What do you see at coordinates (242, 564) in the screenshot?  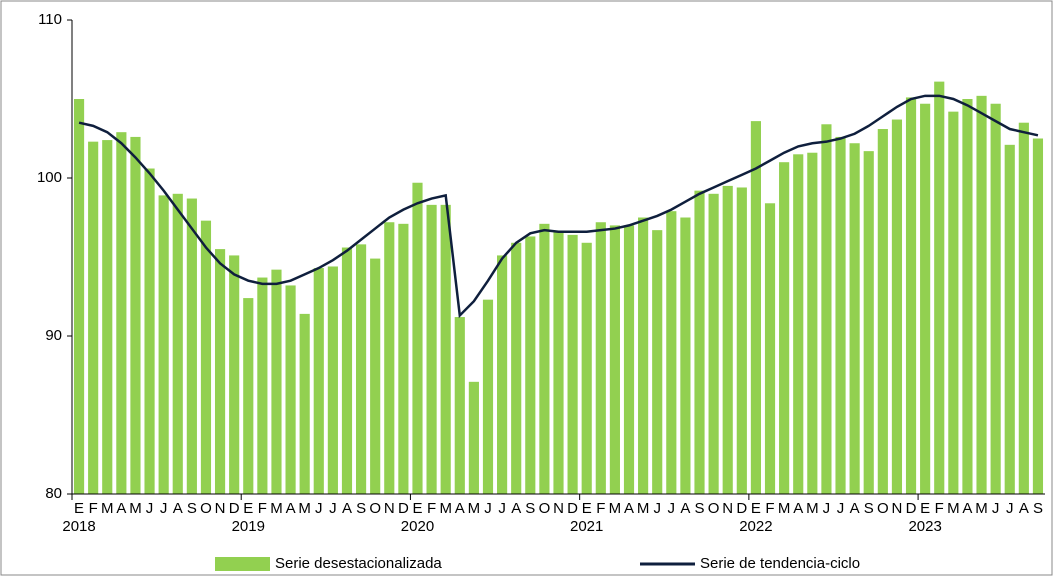 I see `legend-swatch` at bounding box center [242, 564].